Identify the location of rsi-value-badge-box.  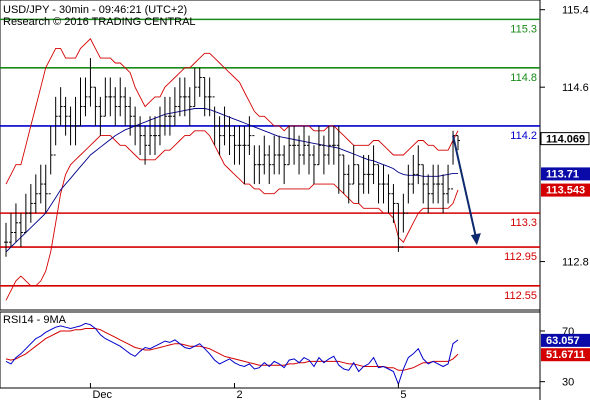
(565, 340).